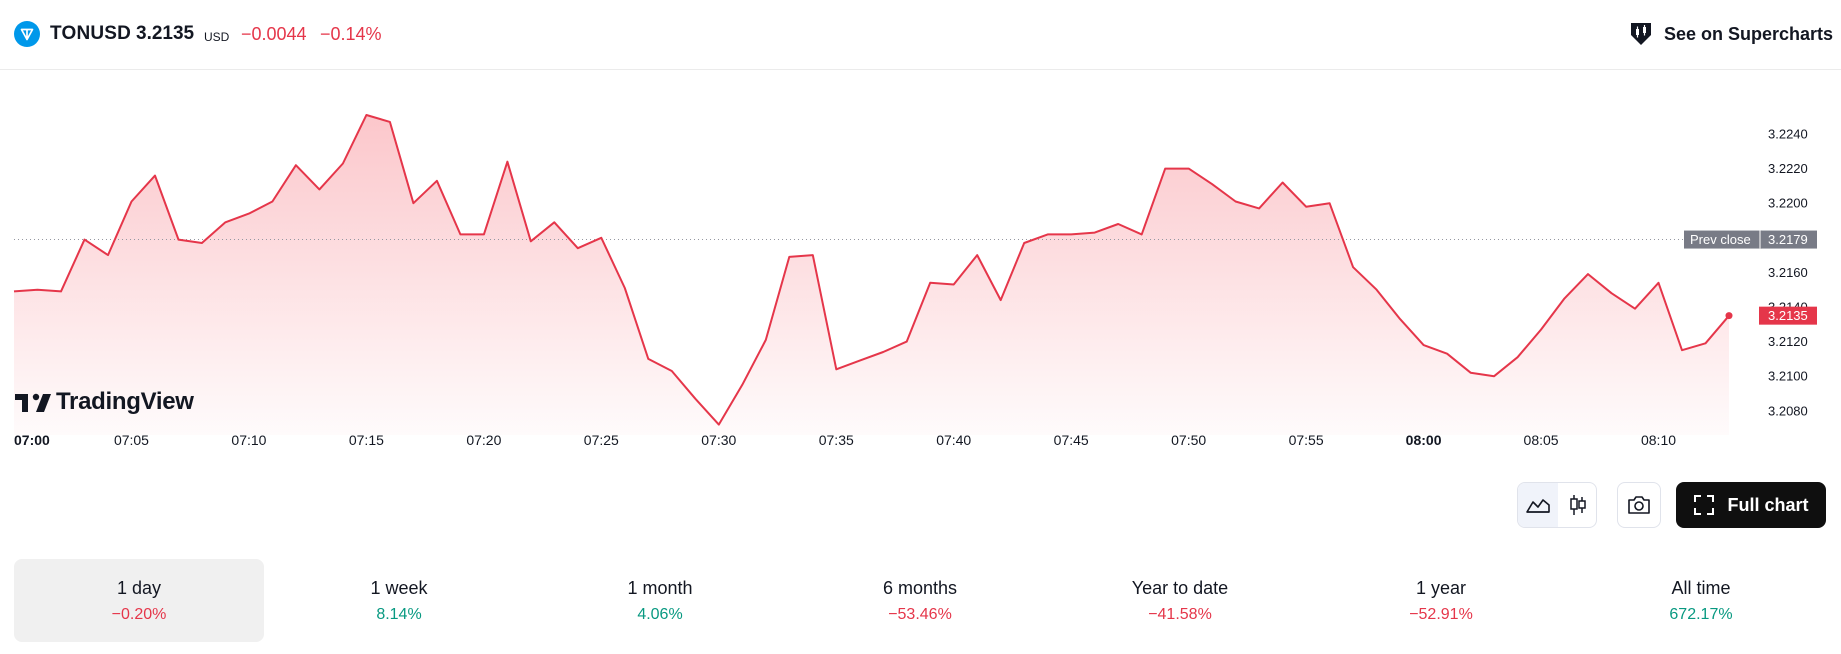 This screenshot has height=654, width=1841. Describe the element at coordinates (920, 614) in the screenshot. I see `period-change: −53.46%` at that location.